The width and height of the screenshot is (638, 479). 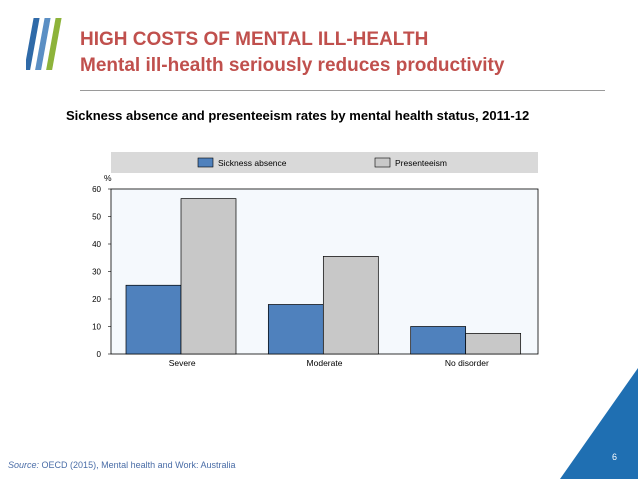 What do you see at coordinates (96, 217) in the screenshot?
I see `y-tick-label: 50` at bounding box center [96, 217].